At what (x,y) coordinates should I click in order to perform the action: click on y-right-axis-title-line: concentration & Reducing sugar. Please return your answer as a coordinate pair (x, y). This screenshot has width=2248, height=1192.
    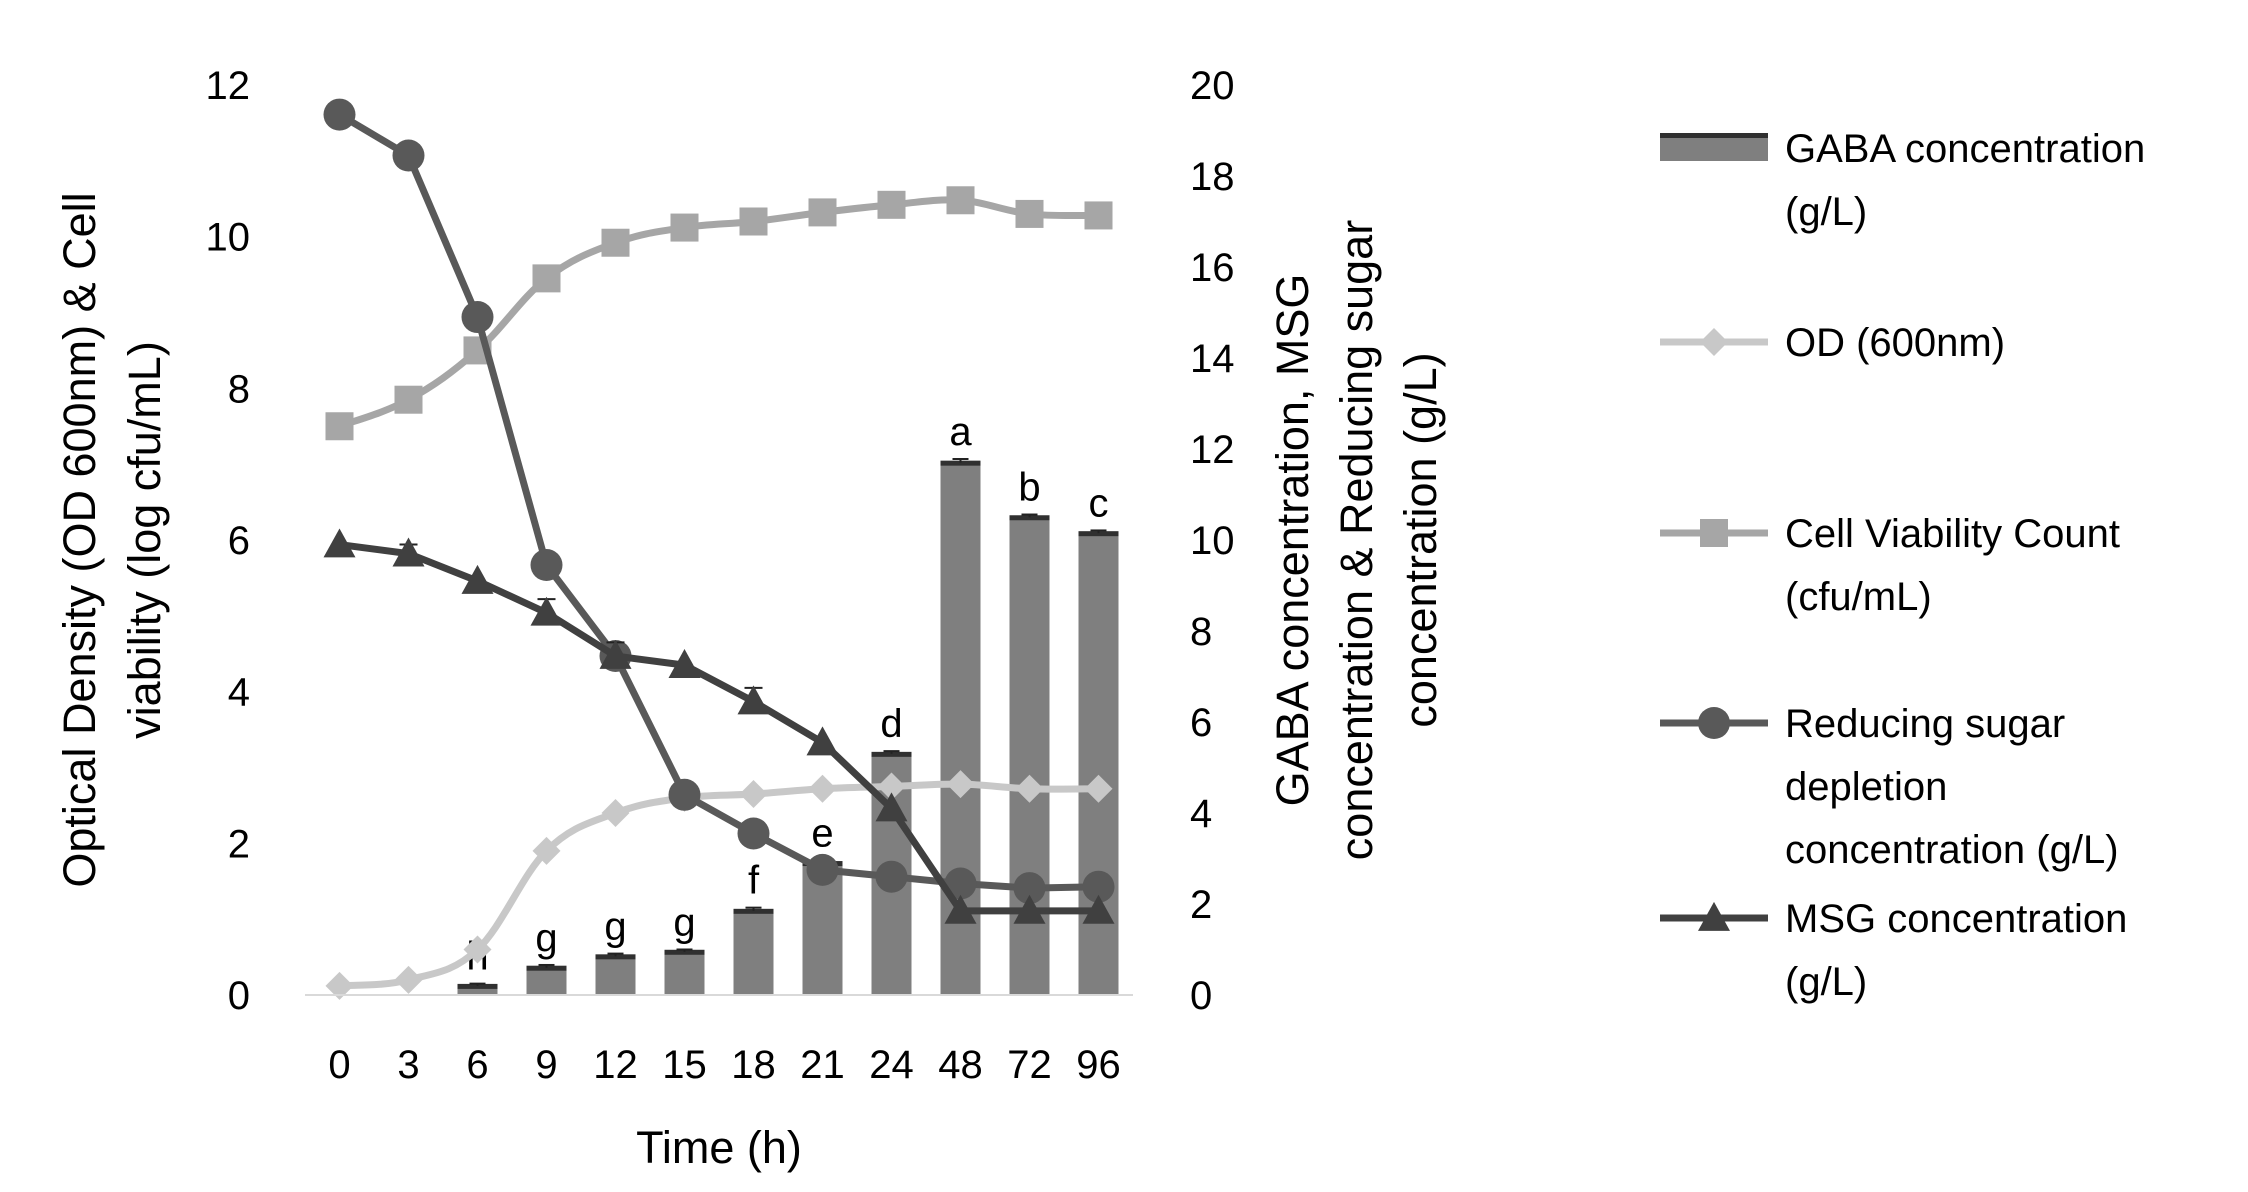
    Looking at the image, I should click on (1356, 540).